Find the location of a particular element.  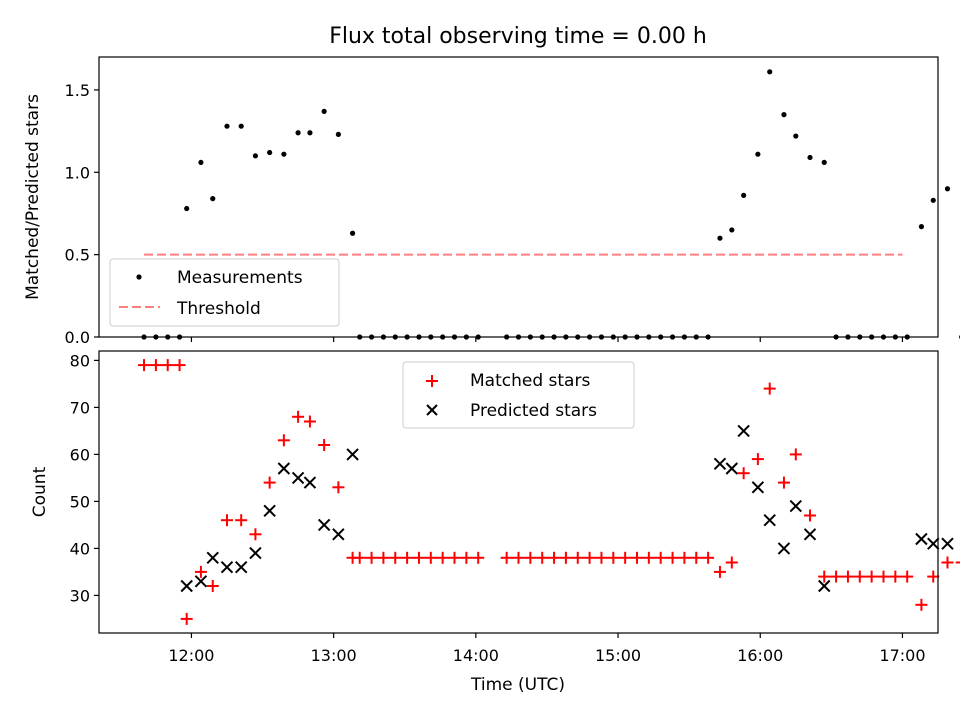

ratio-y-tick-label: 1.5 is located at coordinates (77, 90).